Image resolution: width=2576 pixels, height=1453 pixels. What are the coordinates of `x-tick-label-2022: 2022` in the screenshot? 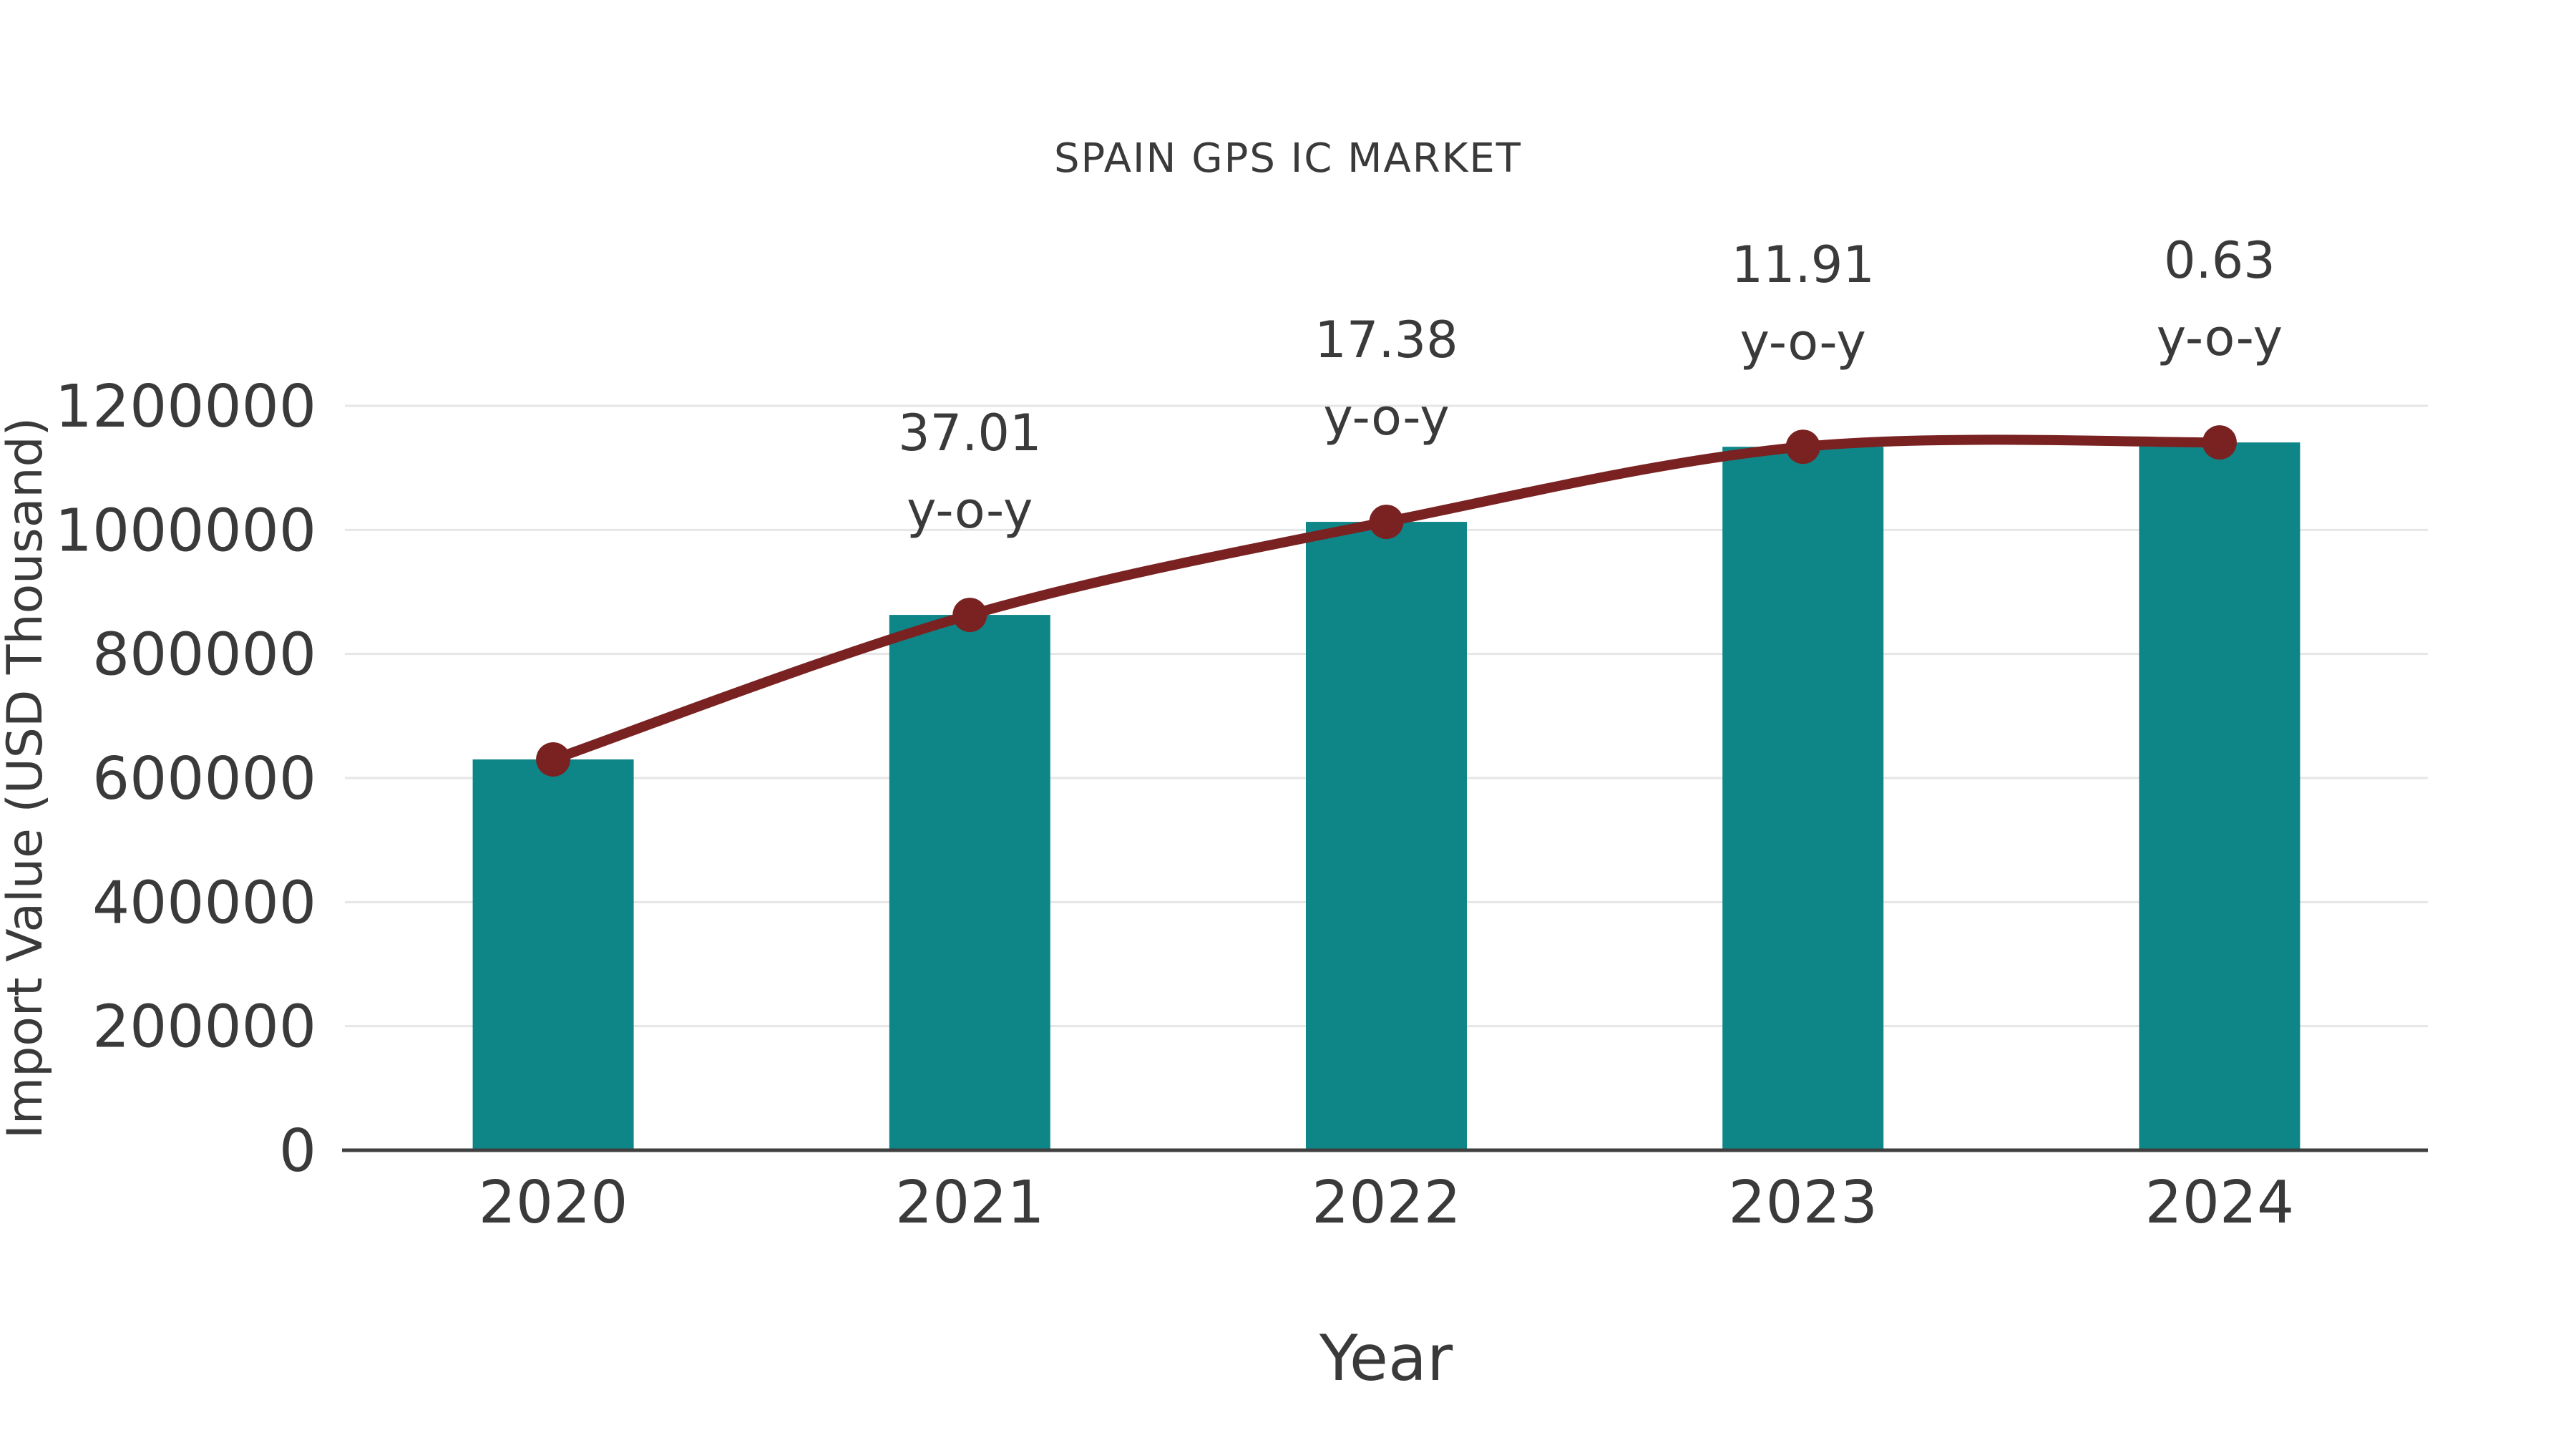 It's located at (1386, 1203).